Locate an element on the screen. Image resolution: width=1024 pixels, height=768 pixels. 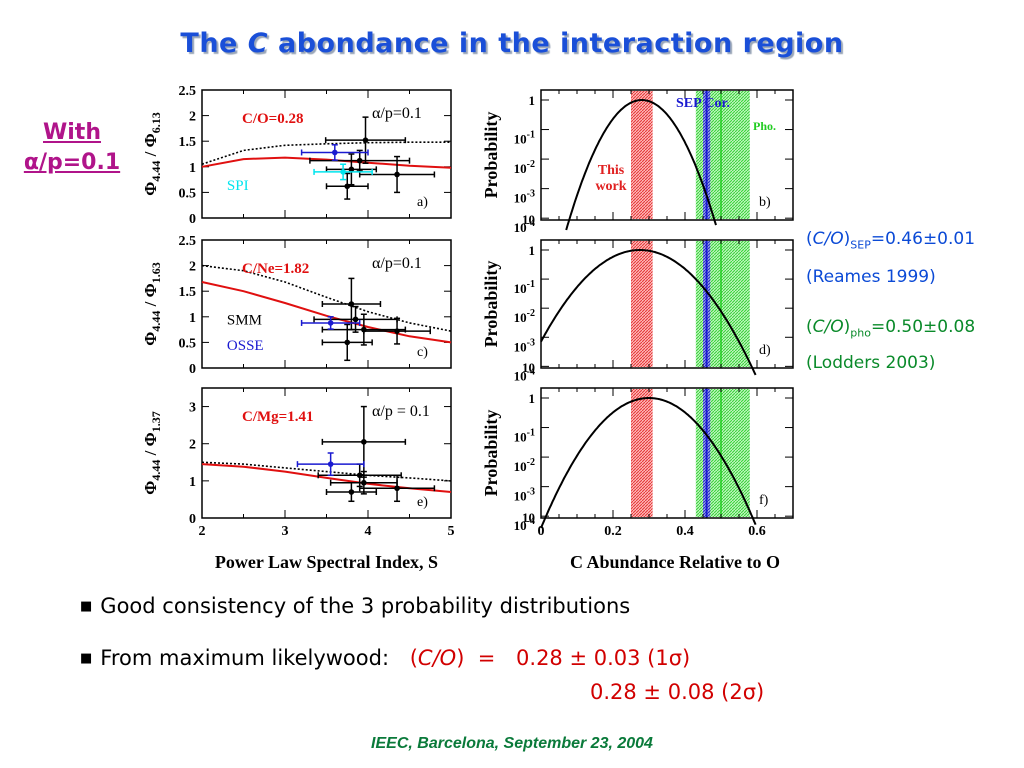
x-tick-label: 0.2 is located at coordinates (613, 531).